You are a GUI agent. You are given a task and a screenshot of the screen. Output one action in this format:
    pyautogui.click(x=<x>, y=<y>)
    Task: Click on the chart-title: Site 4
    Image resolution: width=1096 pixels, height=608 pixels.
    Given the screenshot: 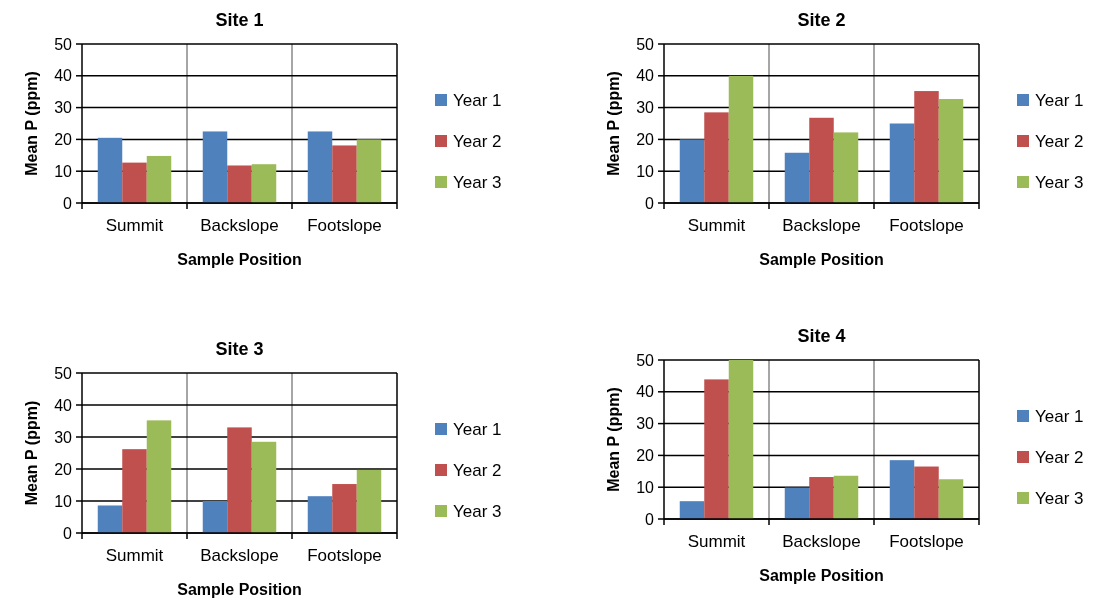 What is the action you would take?
    pyautogui.click(x=821, y=336)
    